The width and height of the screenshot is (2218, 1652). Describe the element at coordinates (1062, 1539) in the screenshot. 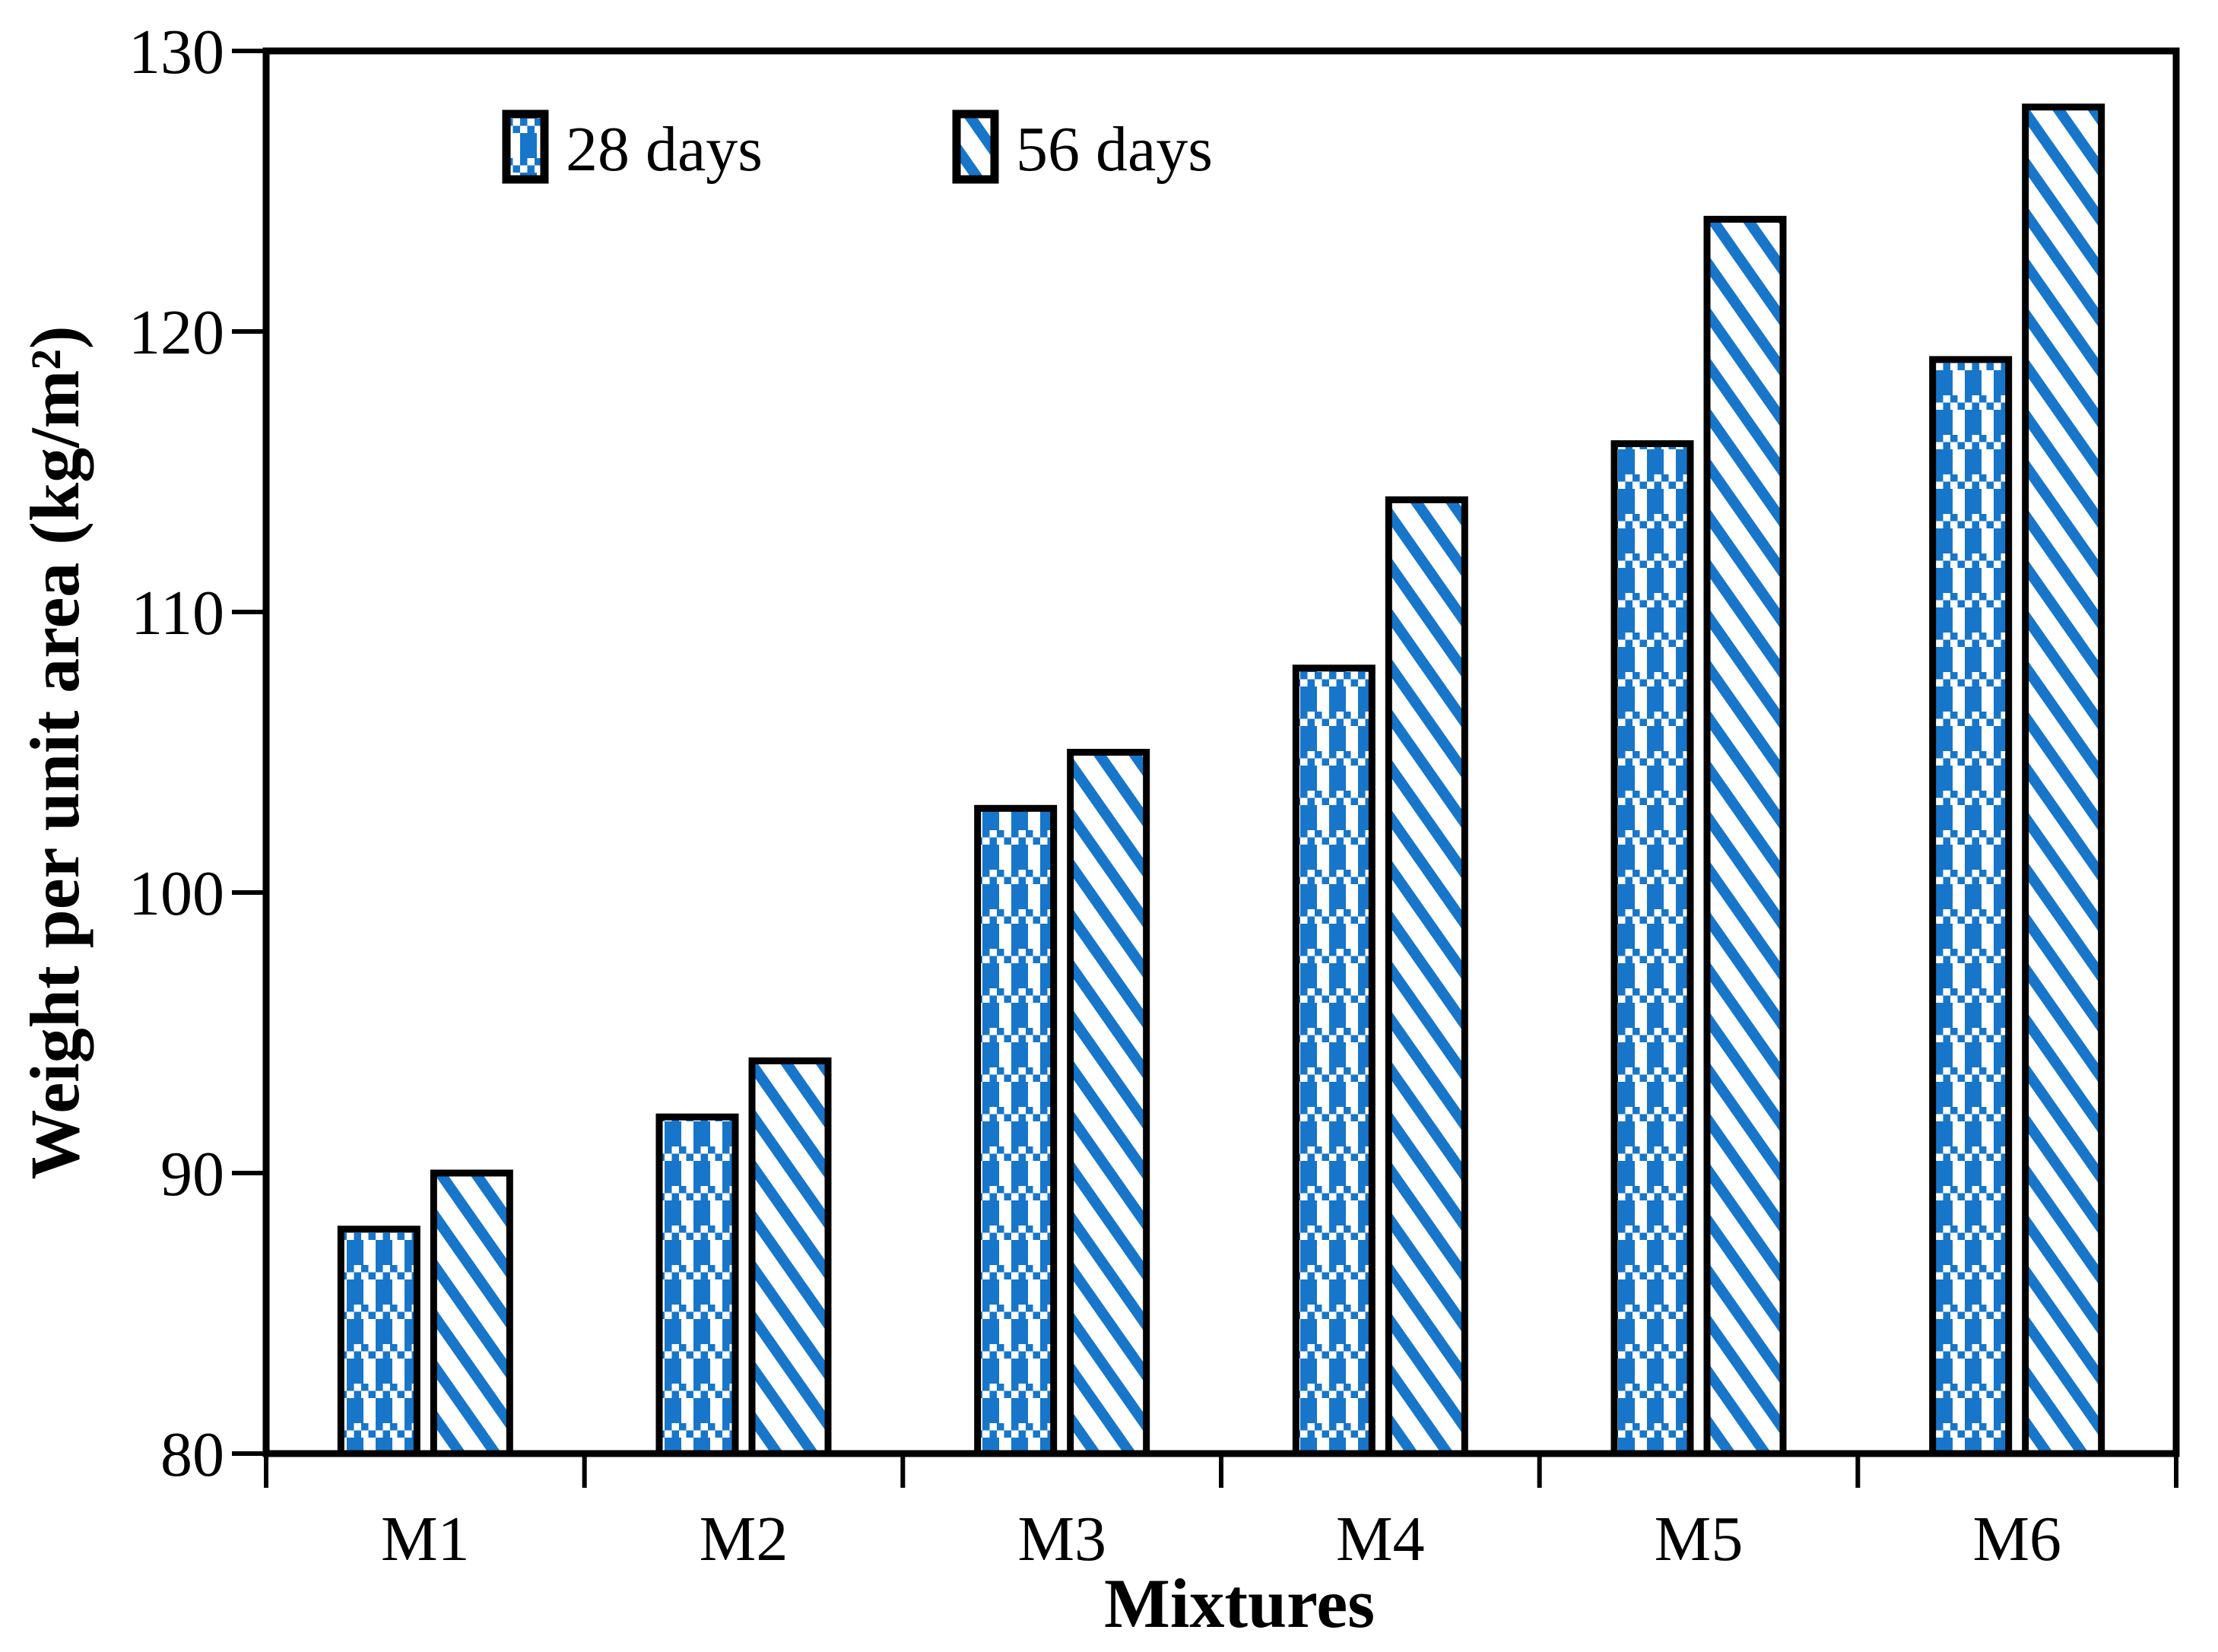

I see `x-category-label: M3` at that location.